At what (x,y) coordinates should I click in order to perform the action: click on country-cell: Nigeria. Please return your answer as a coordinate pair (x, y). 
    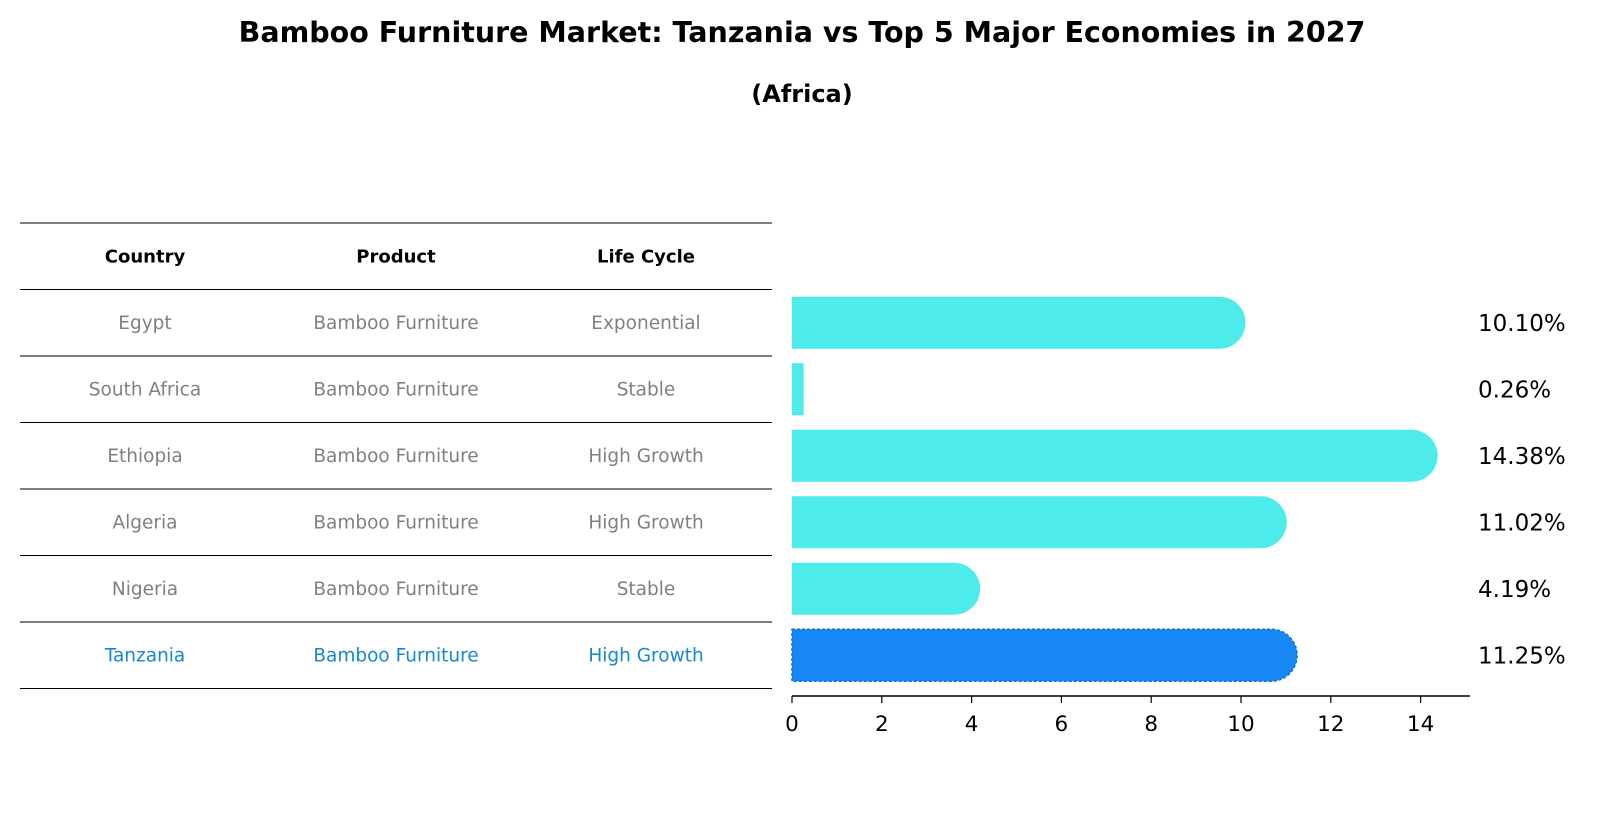
    Looking at the image, I should click on (145, 589).